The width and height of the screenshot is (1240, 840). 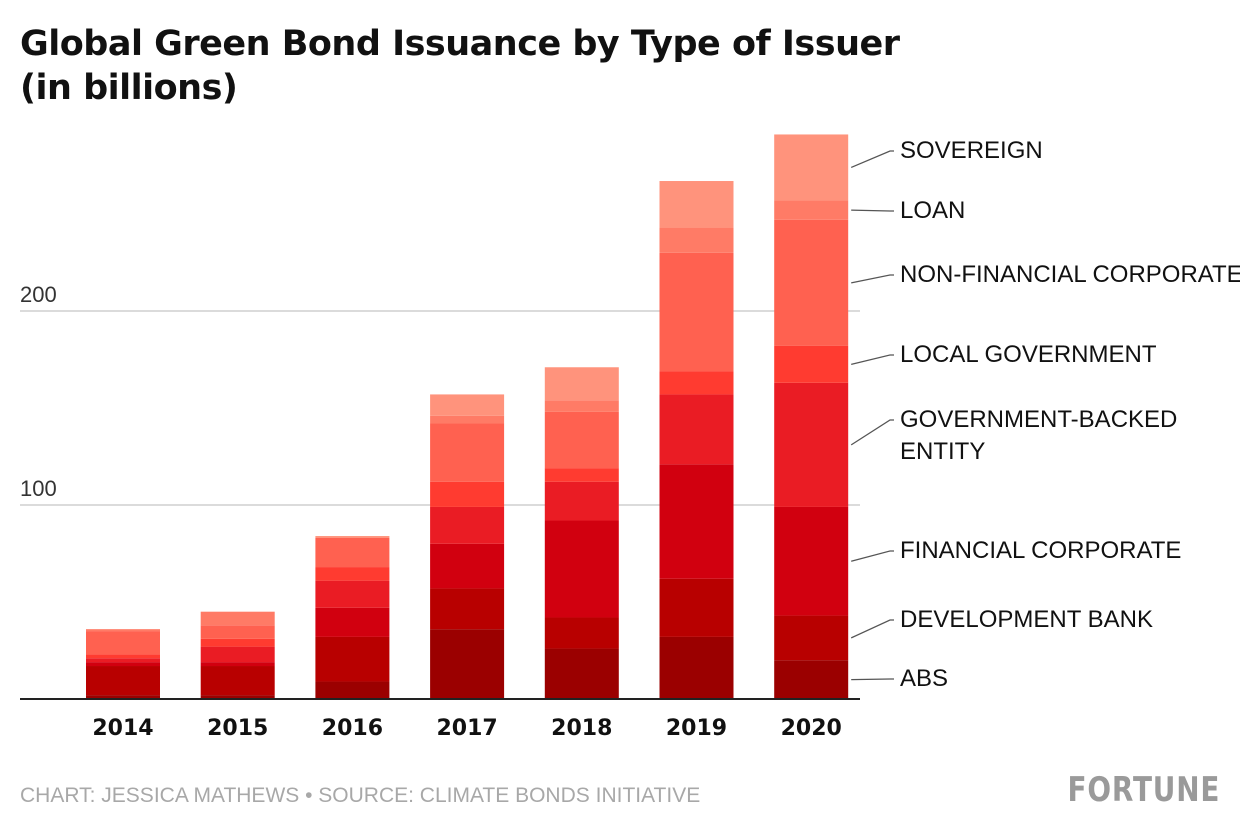 I want to click on bar-segment-2016-non-financial-corporate, so click(x=352, y=552).